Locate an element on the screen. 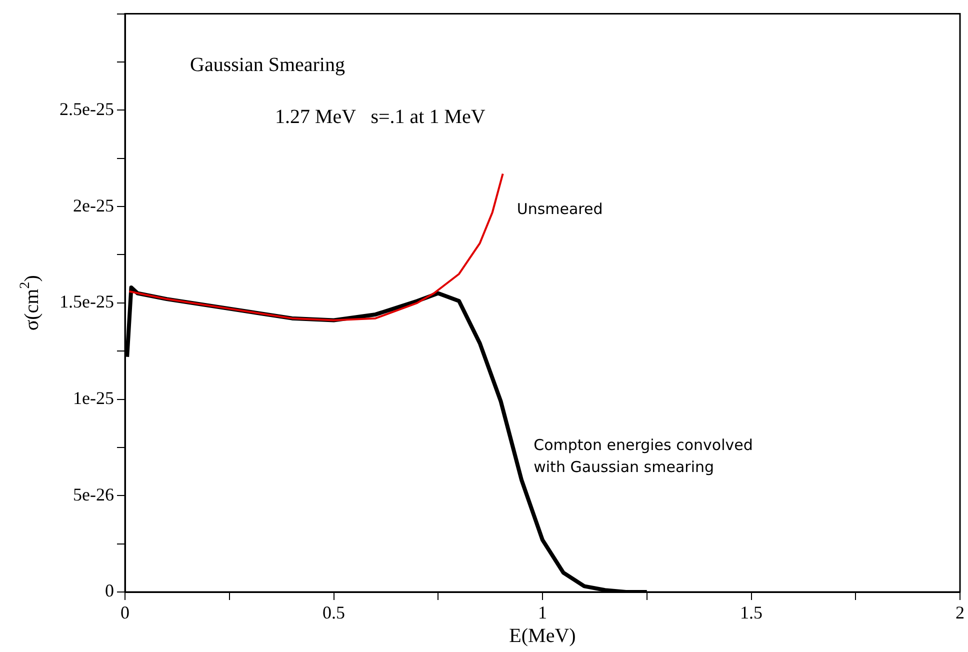  x-tick-label: 1 is located at coordinates (542, 612).